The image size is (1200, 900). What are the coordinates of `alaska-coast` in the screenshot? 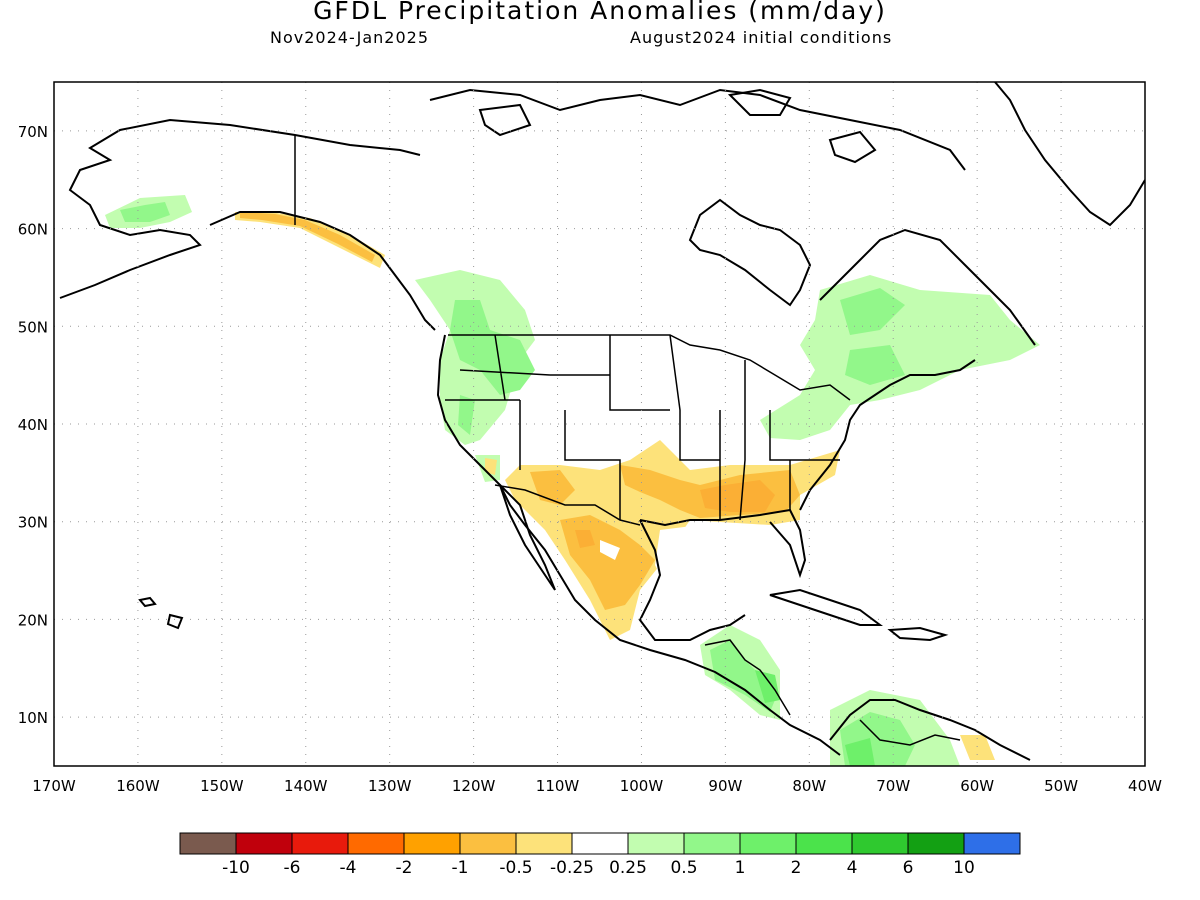 It's located at (240, 208).